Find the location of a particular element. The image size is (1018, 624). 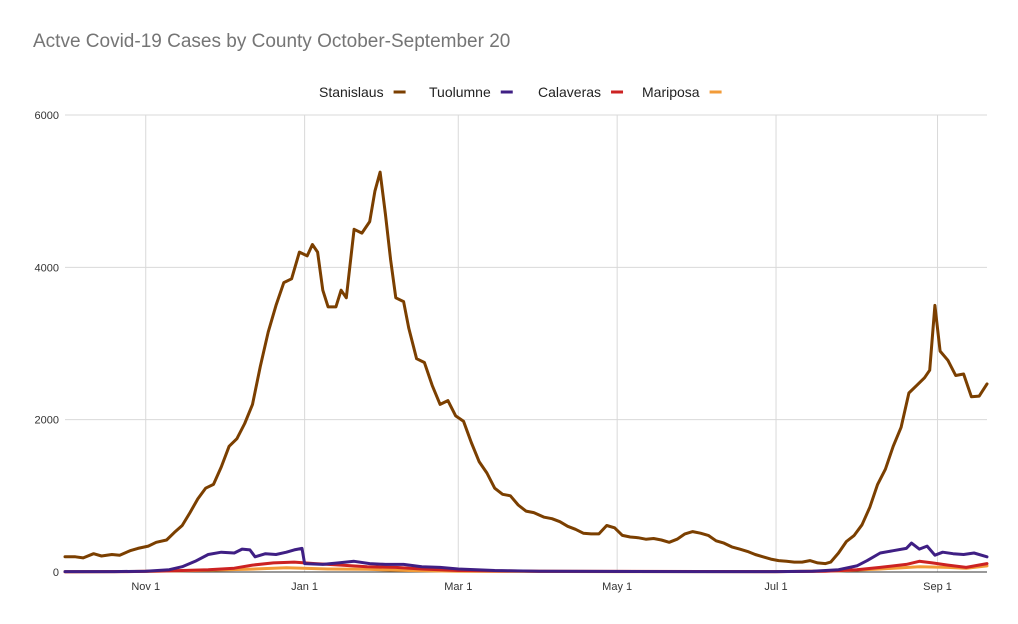

legend-label-tuolumne: Tuolumne is located at coordinates (460, 92).